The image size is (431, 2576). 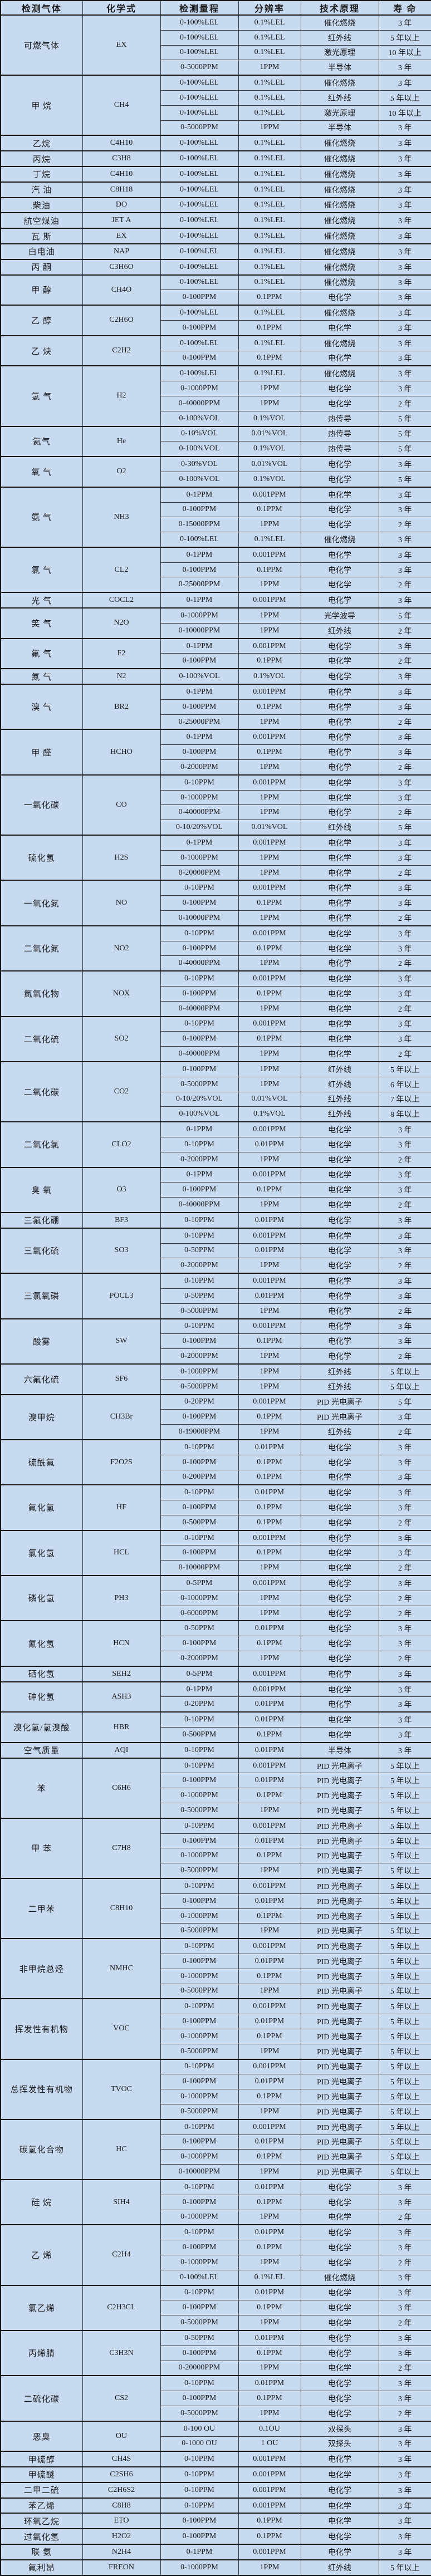 What do you see at coordinates (216, 68) in the screenshot?
I see `table-row: 0-5000PPM 1PPM 半导体 3 年` at bounding box center [216, 68].